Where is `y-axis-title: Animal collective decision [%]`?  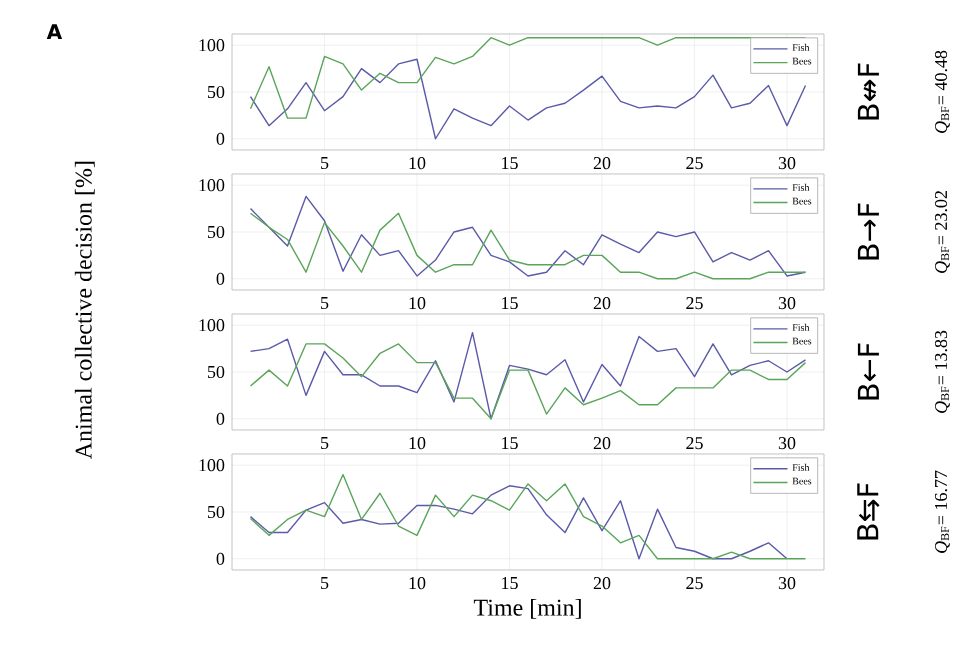 y-axis-title: Animal collective decision [%] is located at coordinates (84, 310).